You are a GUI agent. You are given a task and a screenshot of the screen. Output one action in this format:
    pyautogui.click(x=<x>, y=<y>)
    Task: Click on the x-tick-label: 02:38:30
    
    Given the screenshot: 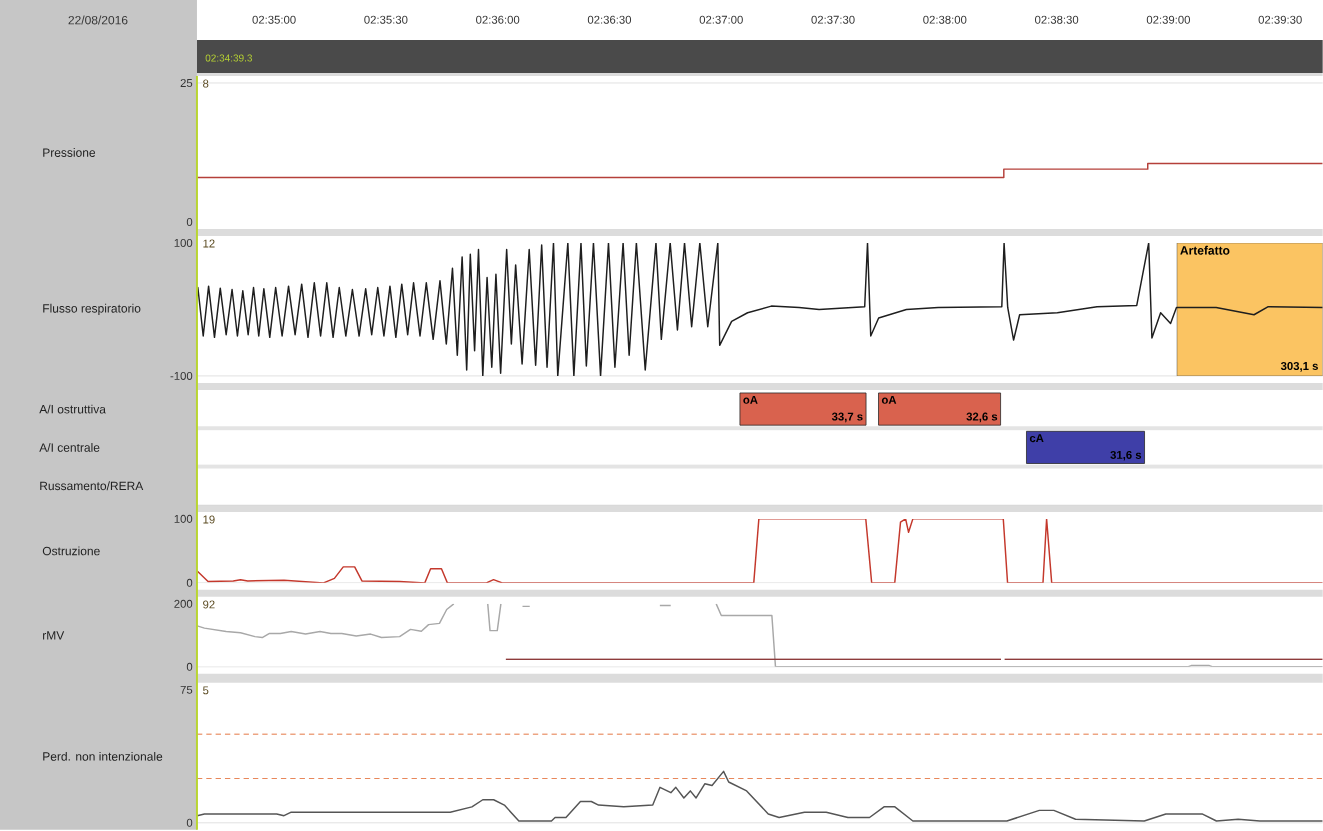 What is the action you would take?
    pyautogui.click(x=1057, y=19)
    